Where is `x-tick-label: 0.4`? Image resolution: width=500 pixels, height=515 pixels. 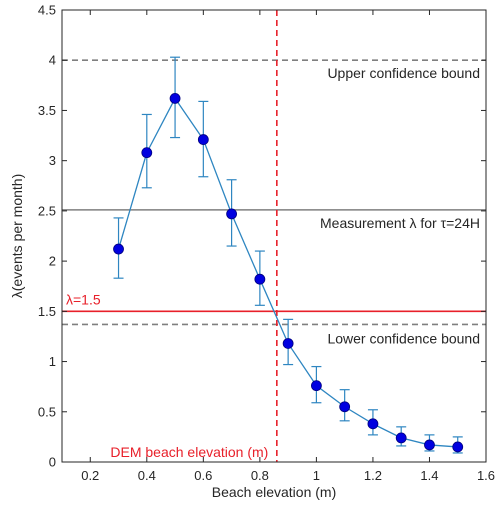
x-tick-label: 0.4 is located at coordinates (147, 475).